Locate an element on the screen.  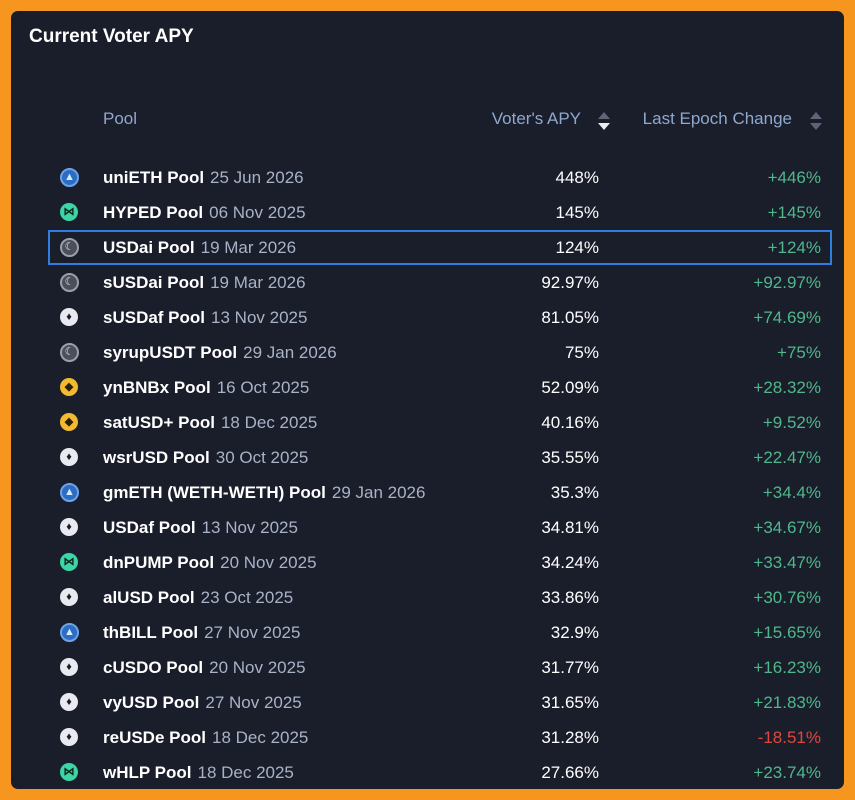
epoch-change-value: +446% is located at coordinates (794, 177).